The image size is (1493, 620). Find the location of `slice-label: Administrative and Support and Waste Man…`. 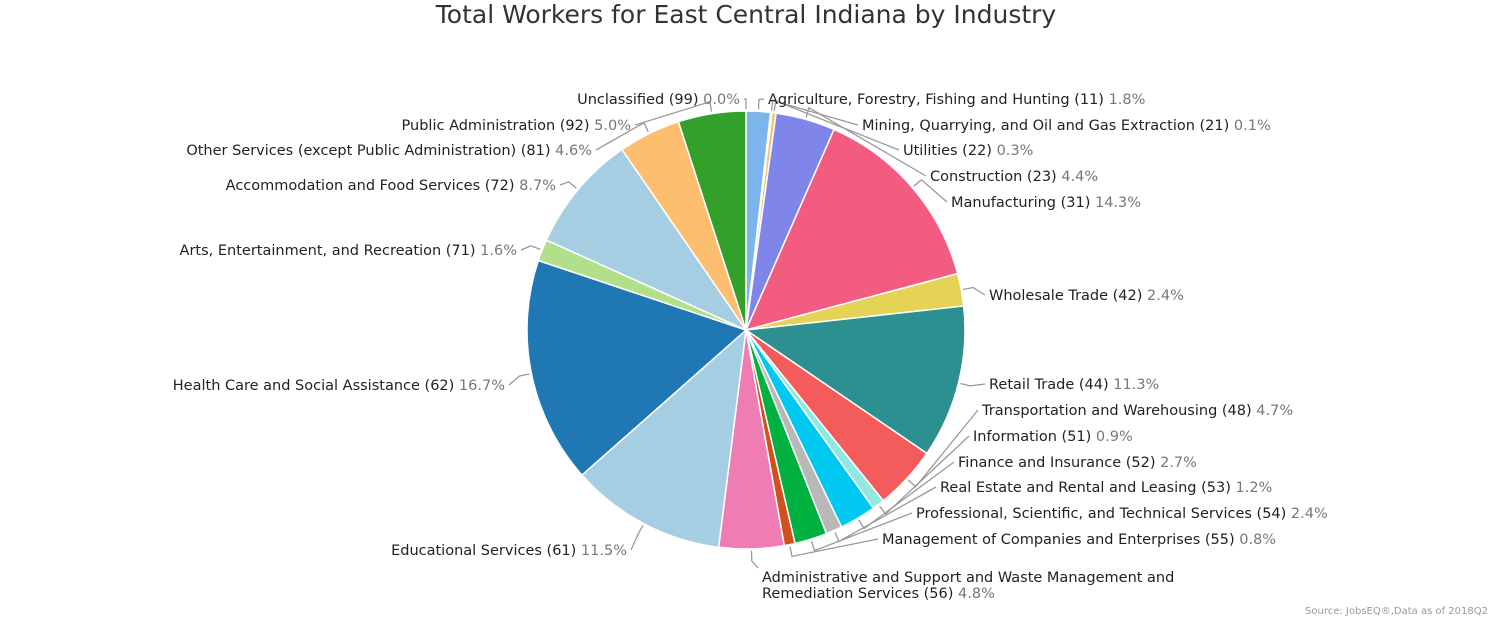

slice-label: Administrative and Support and Waste Man… is located at coordinates (968, 586).